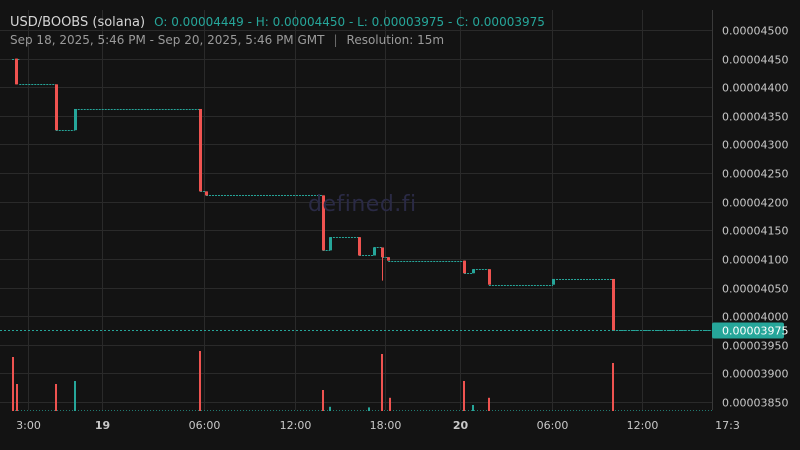 This screenshot has width=800, height=450. Describe the element at coordinates (755, 374) in the screenshot. I see `y-tick-label: 0.00003900` at that location.